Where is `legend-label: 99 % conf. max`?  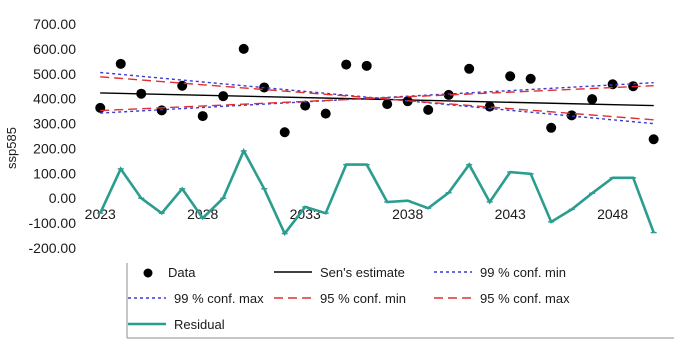 legend-label: 99 % conf. max is located at coordinates (219, 298).